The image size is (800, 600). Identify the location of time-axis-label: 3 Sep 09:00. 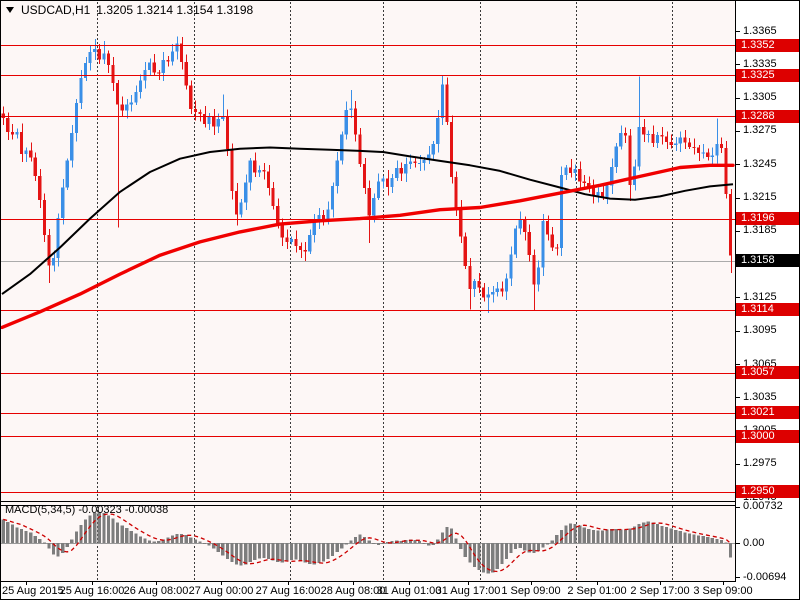
(723, 591).